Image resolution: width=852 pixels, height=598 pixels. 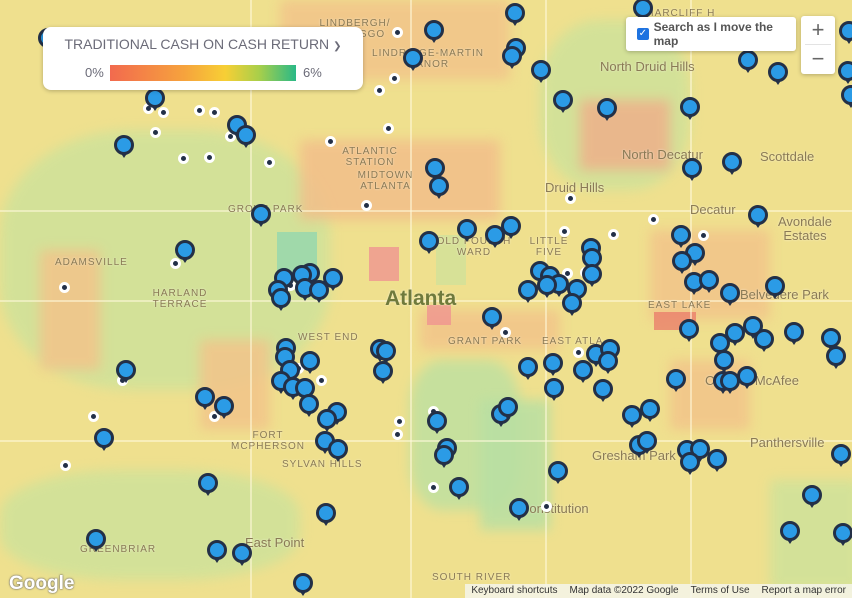 I want to click on search-checkbox: ✓, so click(x=643, y=34).